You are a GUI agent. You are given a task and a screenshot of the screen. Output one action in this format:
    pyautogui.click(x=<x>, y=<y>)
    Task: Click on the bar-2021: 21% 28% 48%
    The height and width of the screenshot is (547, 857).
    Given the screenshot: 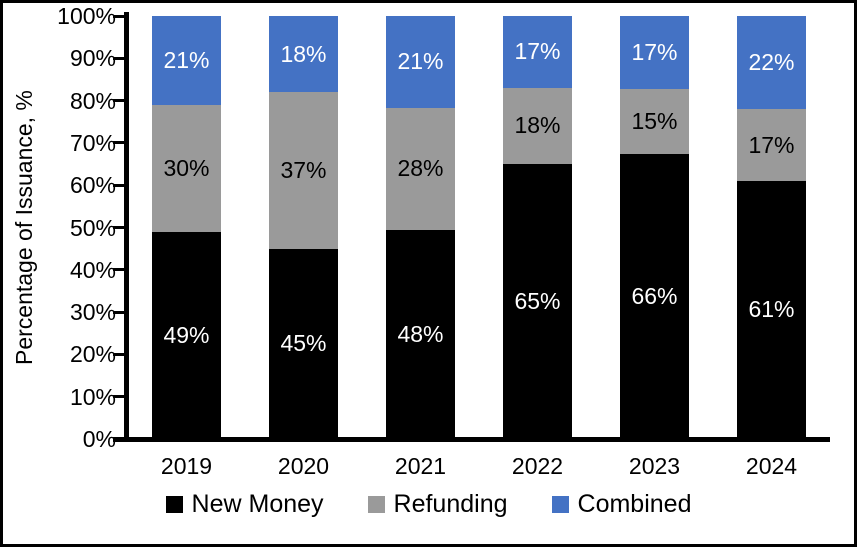 What is the action you would take?
    pyautogui.click(x=420, y=227)
    